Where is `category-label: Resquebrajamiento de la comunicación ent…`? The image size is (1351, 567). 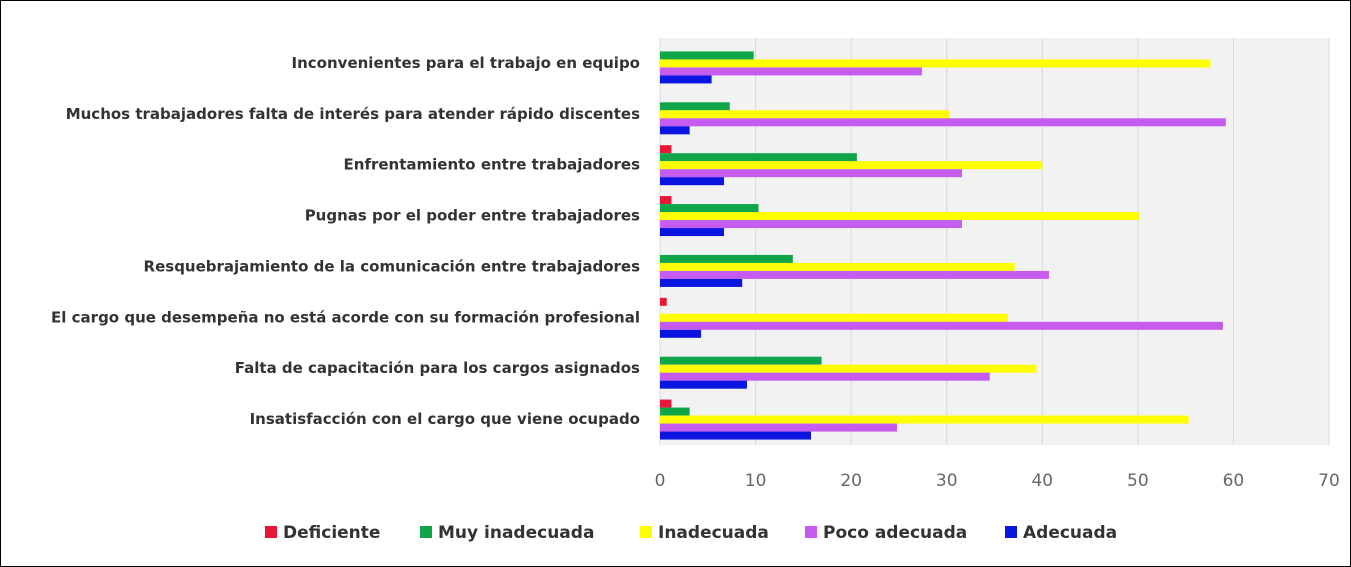 category-label: Resquebrajamiento de la comunicación ent… is located at coordinates (392, 266).